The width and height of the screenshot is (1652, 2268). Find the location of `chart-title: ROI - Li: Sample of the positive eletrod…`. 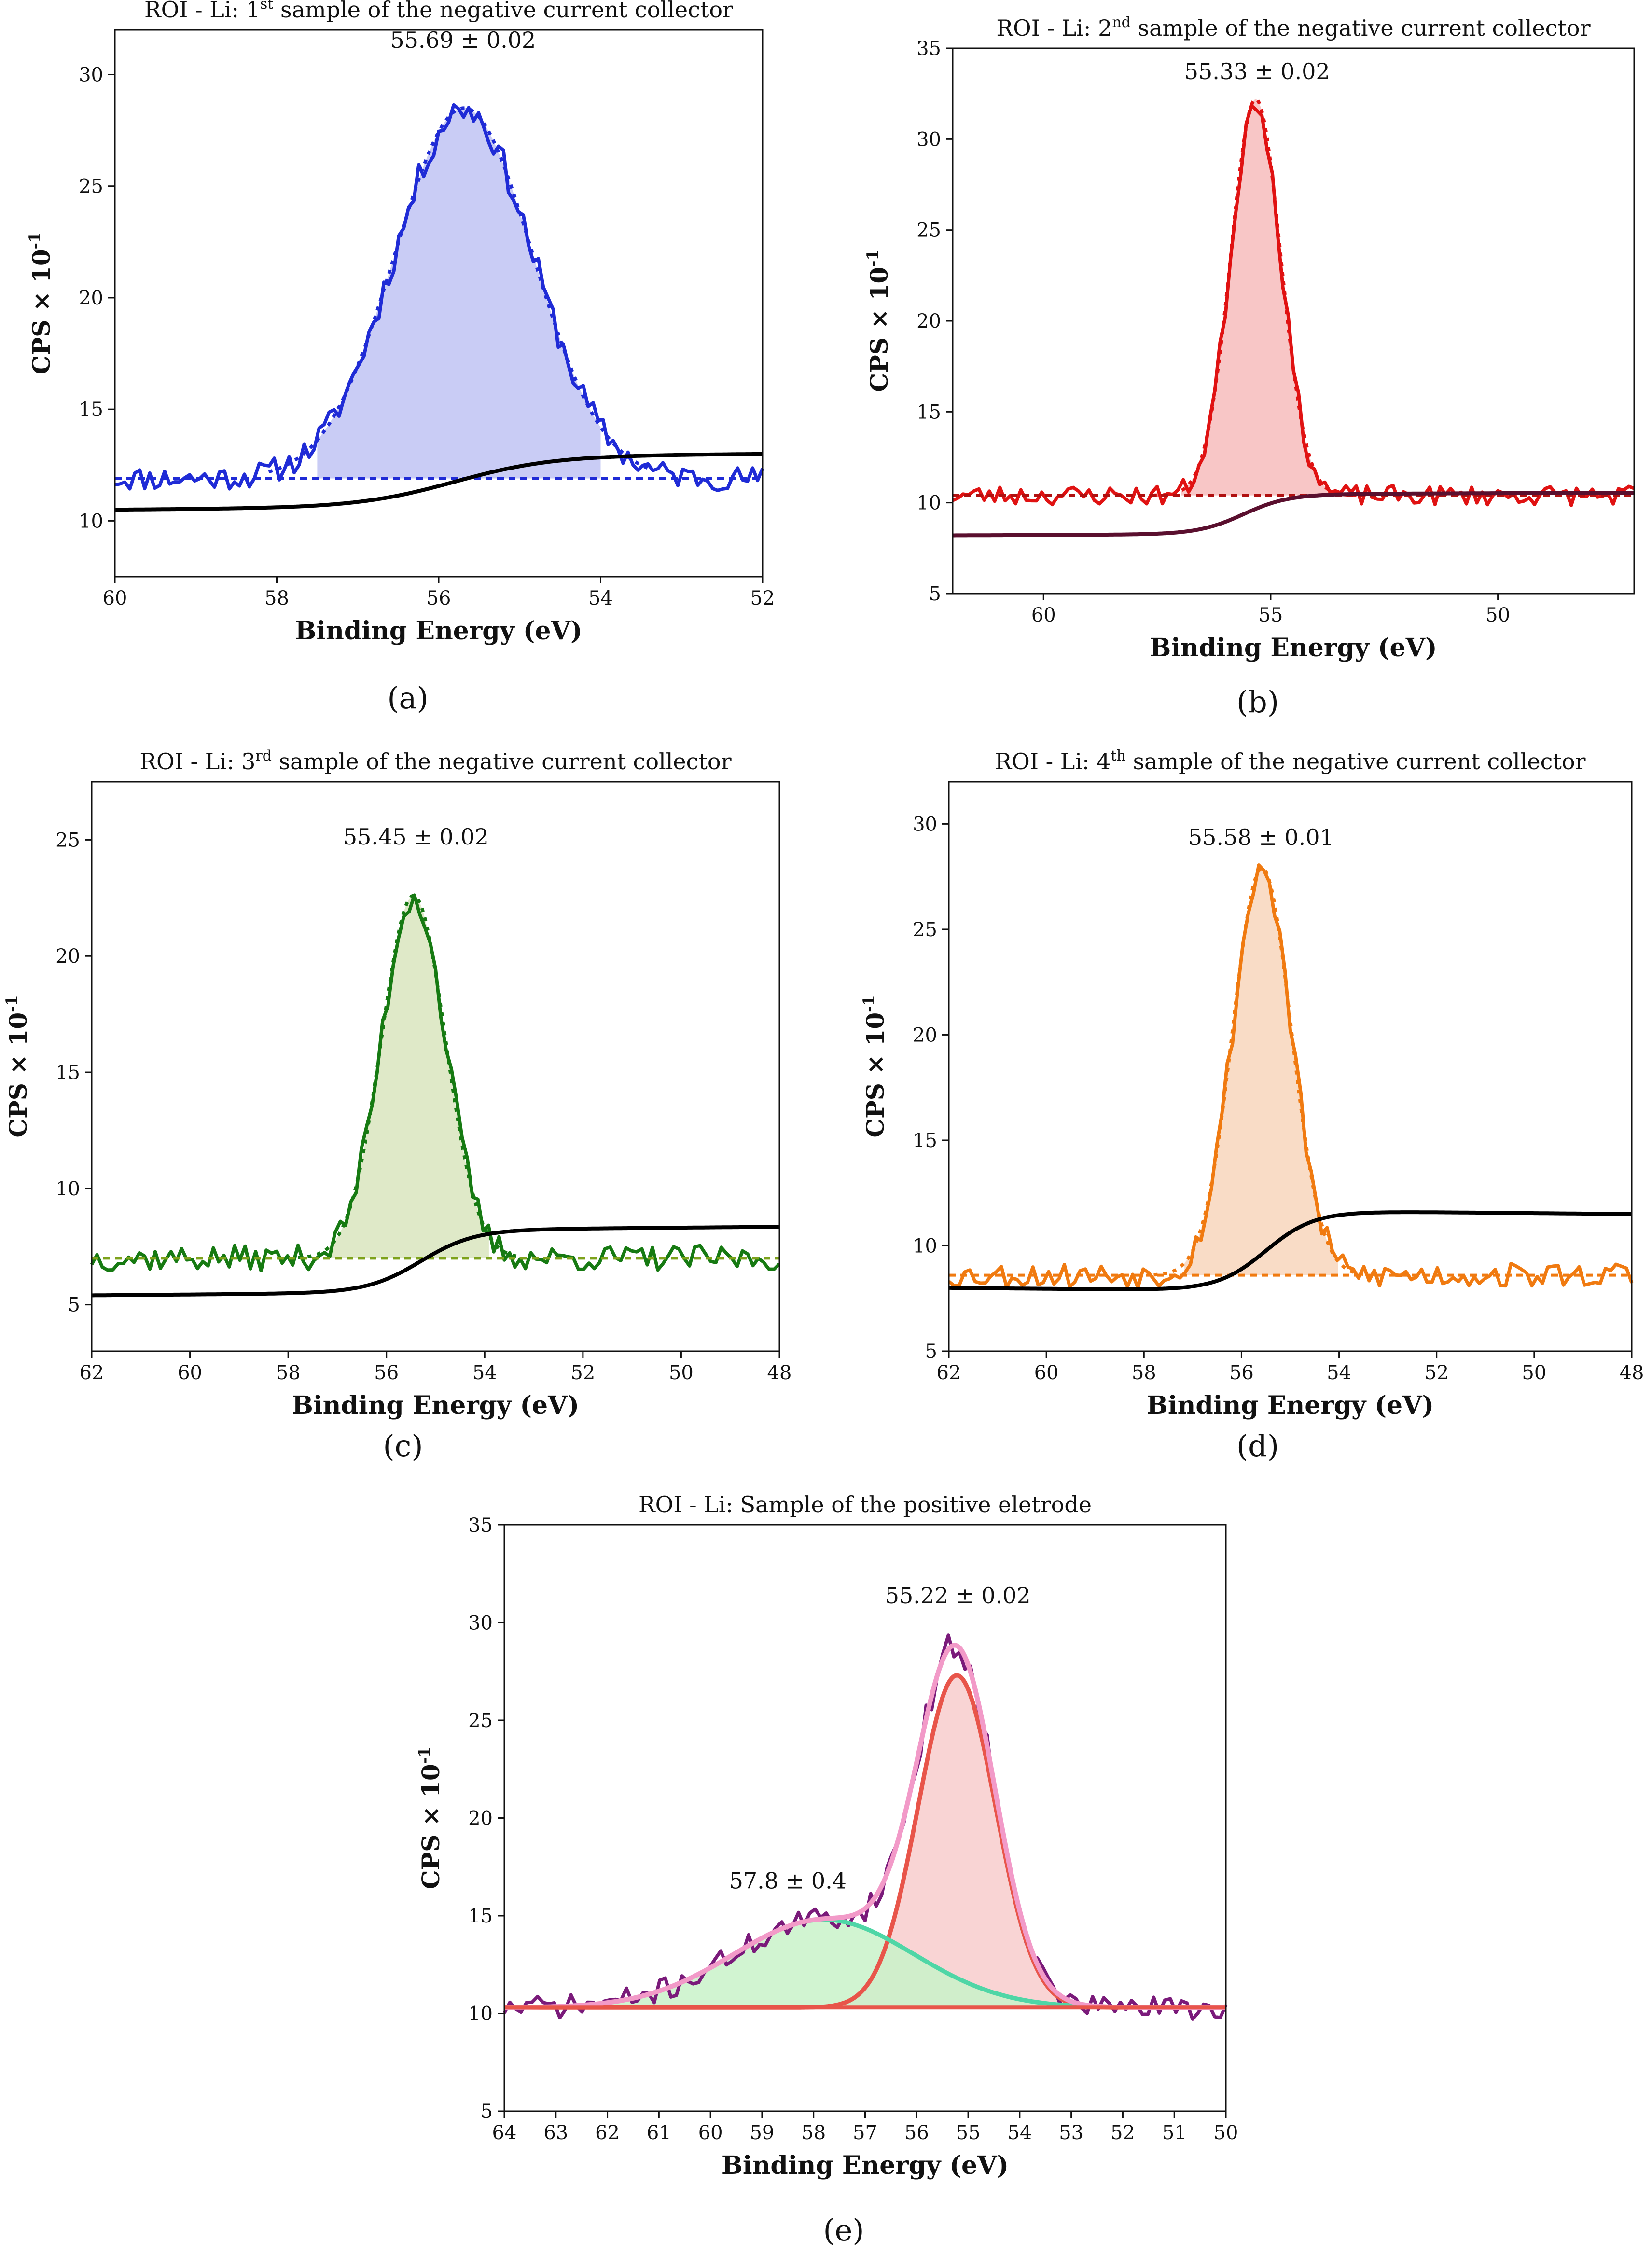

chart-title: ROI - Li: Sample of the positive eletrod… is located at coordinates (865, 1505).